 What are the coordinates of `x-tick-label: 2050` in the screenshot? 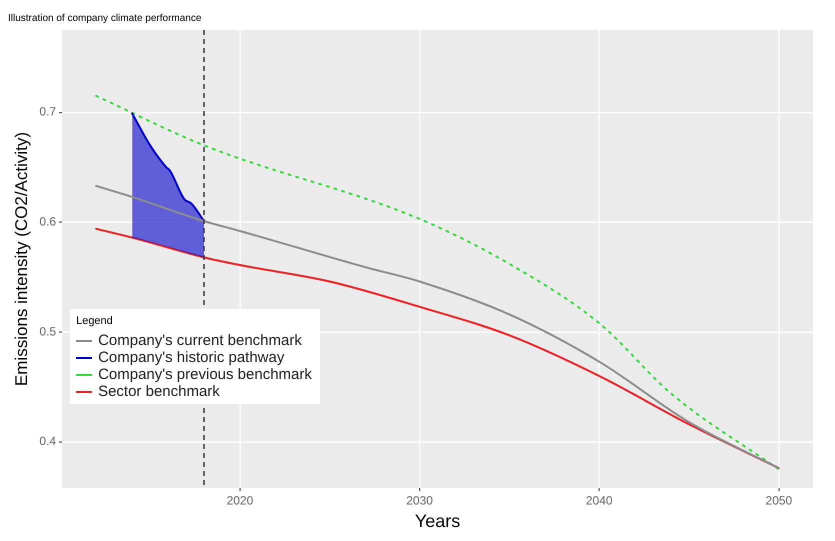 It's located at (779, 501).